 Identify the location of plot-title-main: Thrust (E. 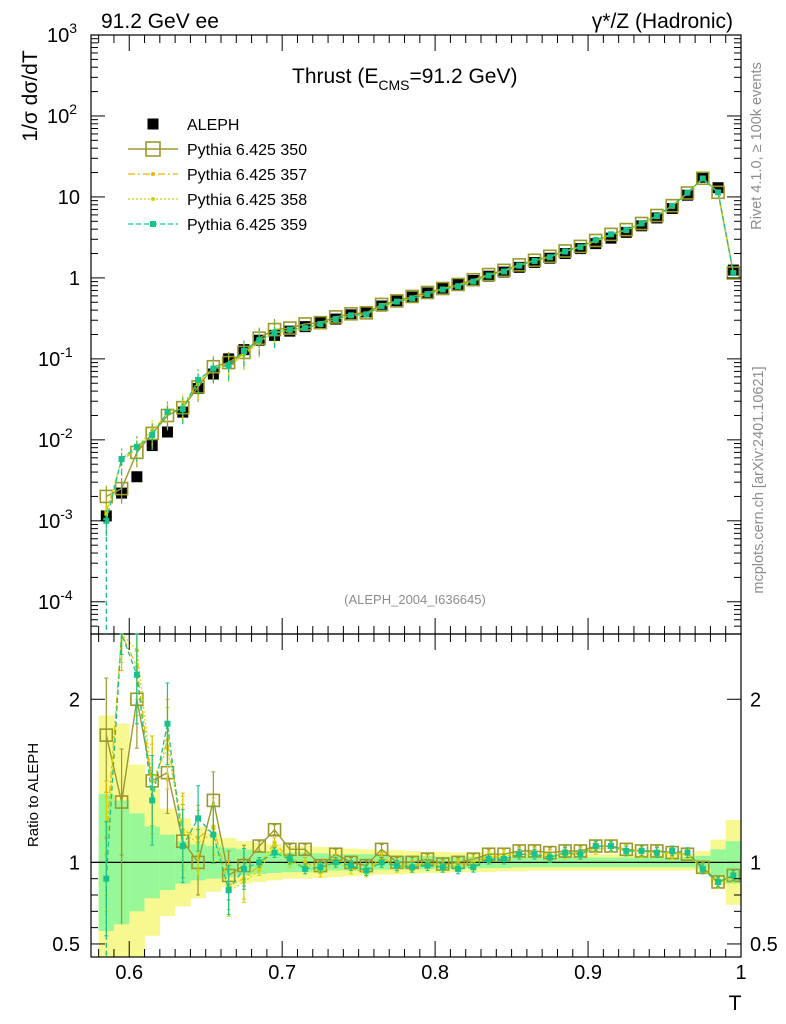
(335, 76).